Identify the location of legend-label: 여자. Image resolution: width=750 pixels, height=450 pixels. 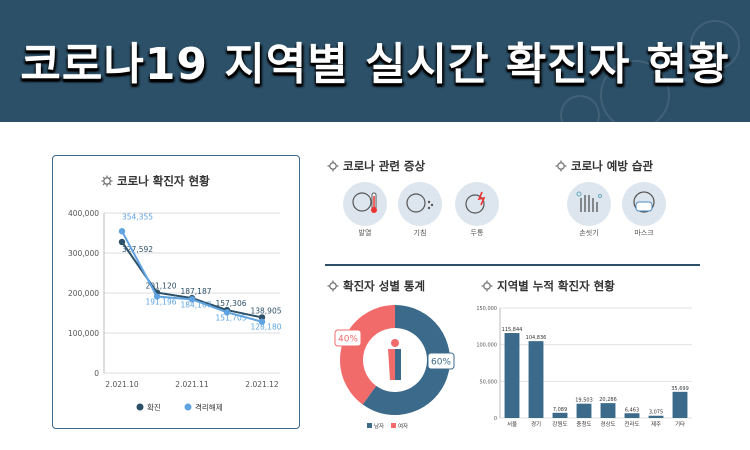
(403, 426).